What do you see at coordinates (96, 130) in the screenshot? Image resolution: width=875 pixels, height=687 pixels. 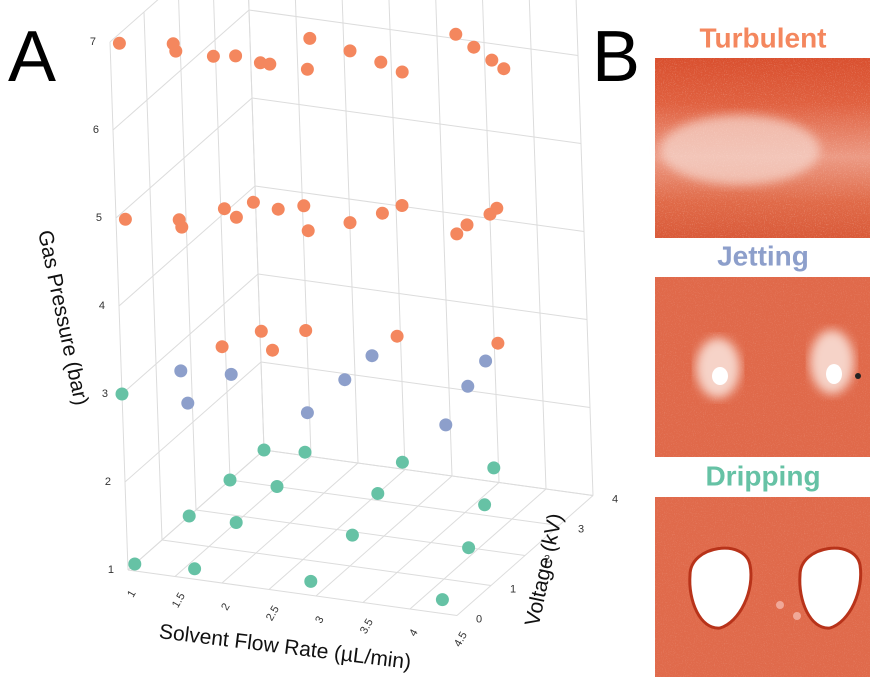 I see `z-tick-label: 6` at bounding box center [96, 130].